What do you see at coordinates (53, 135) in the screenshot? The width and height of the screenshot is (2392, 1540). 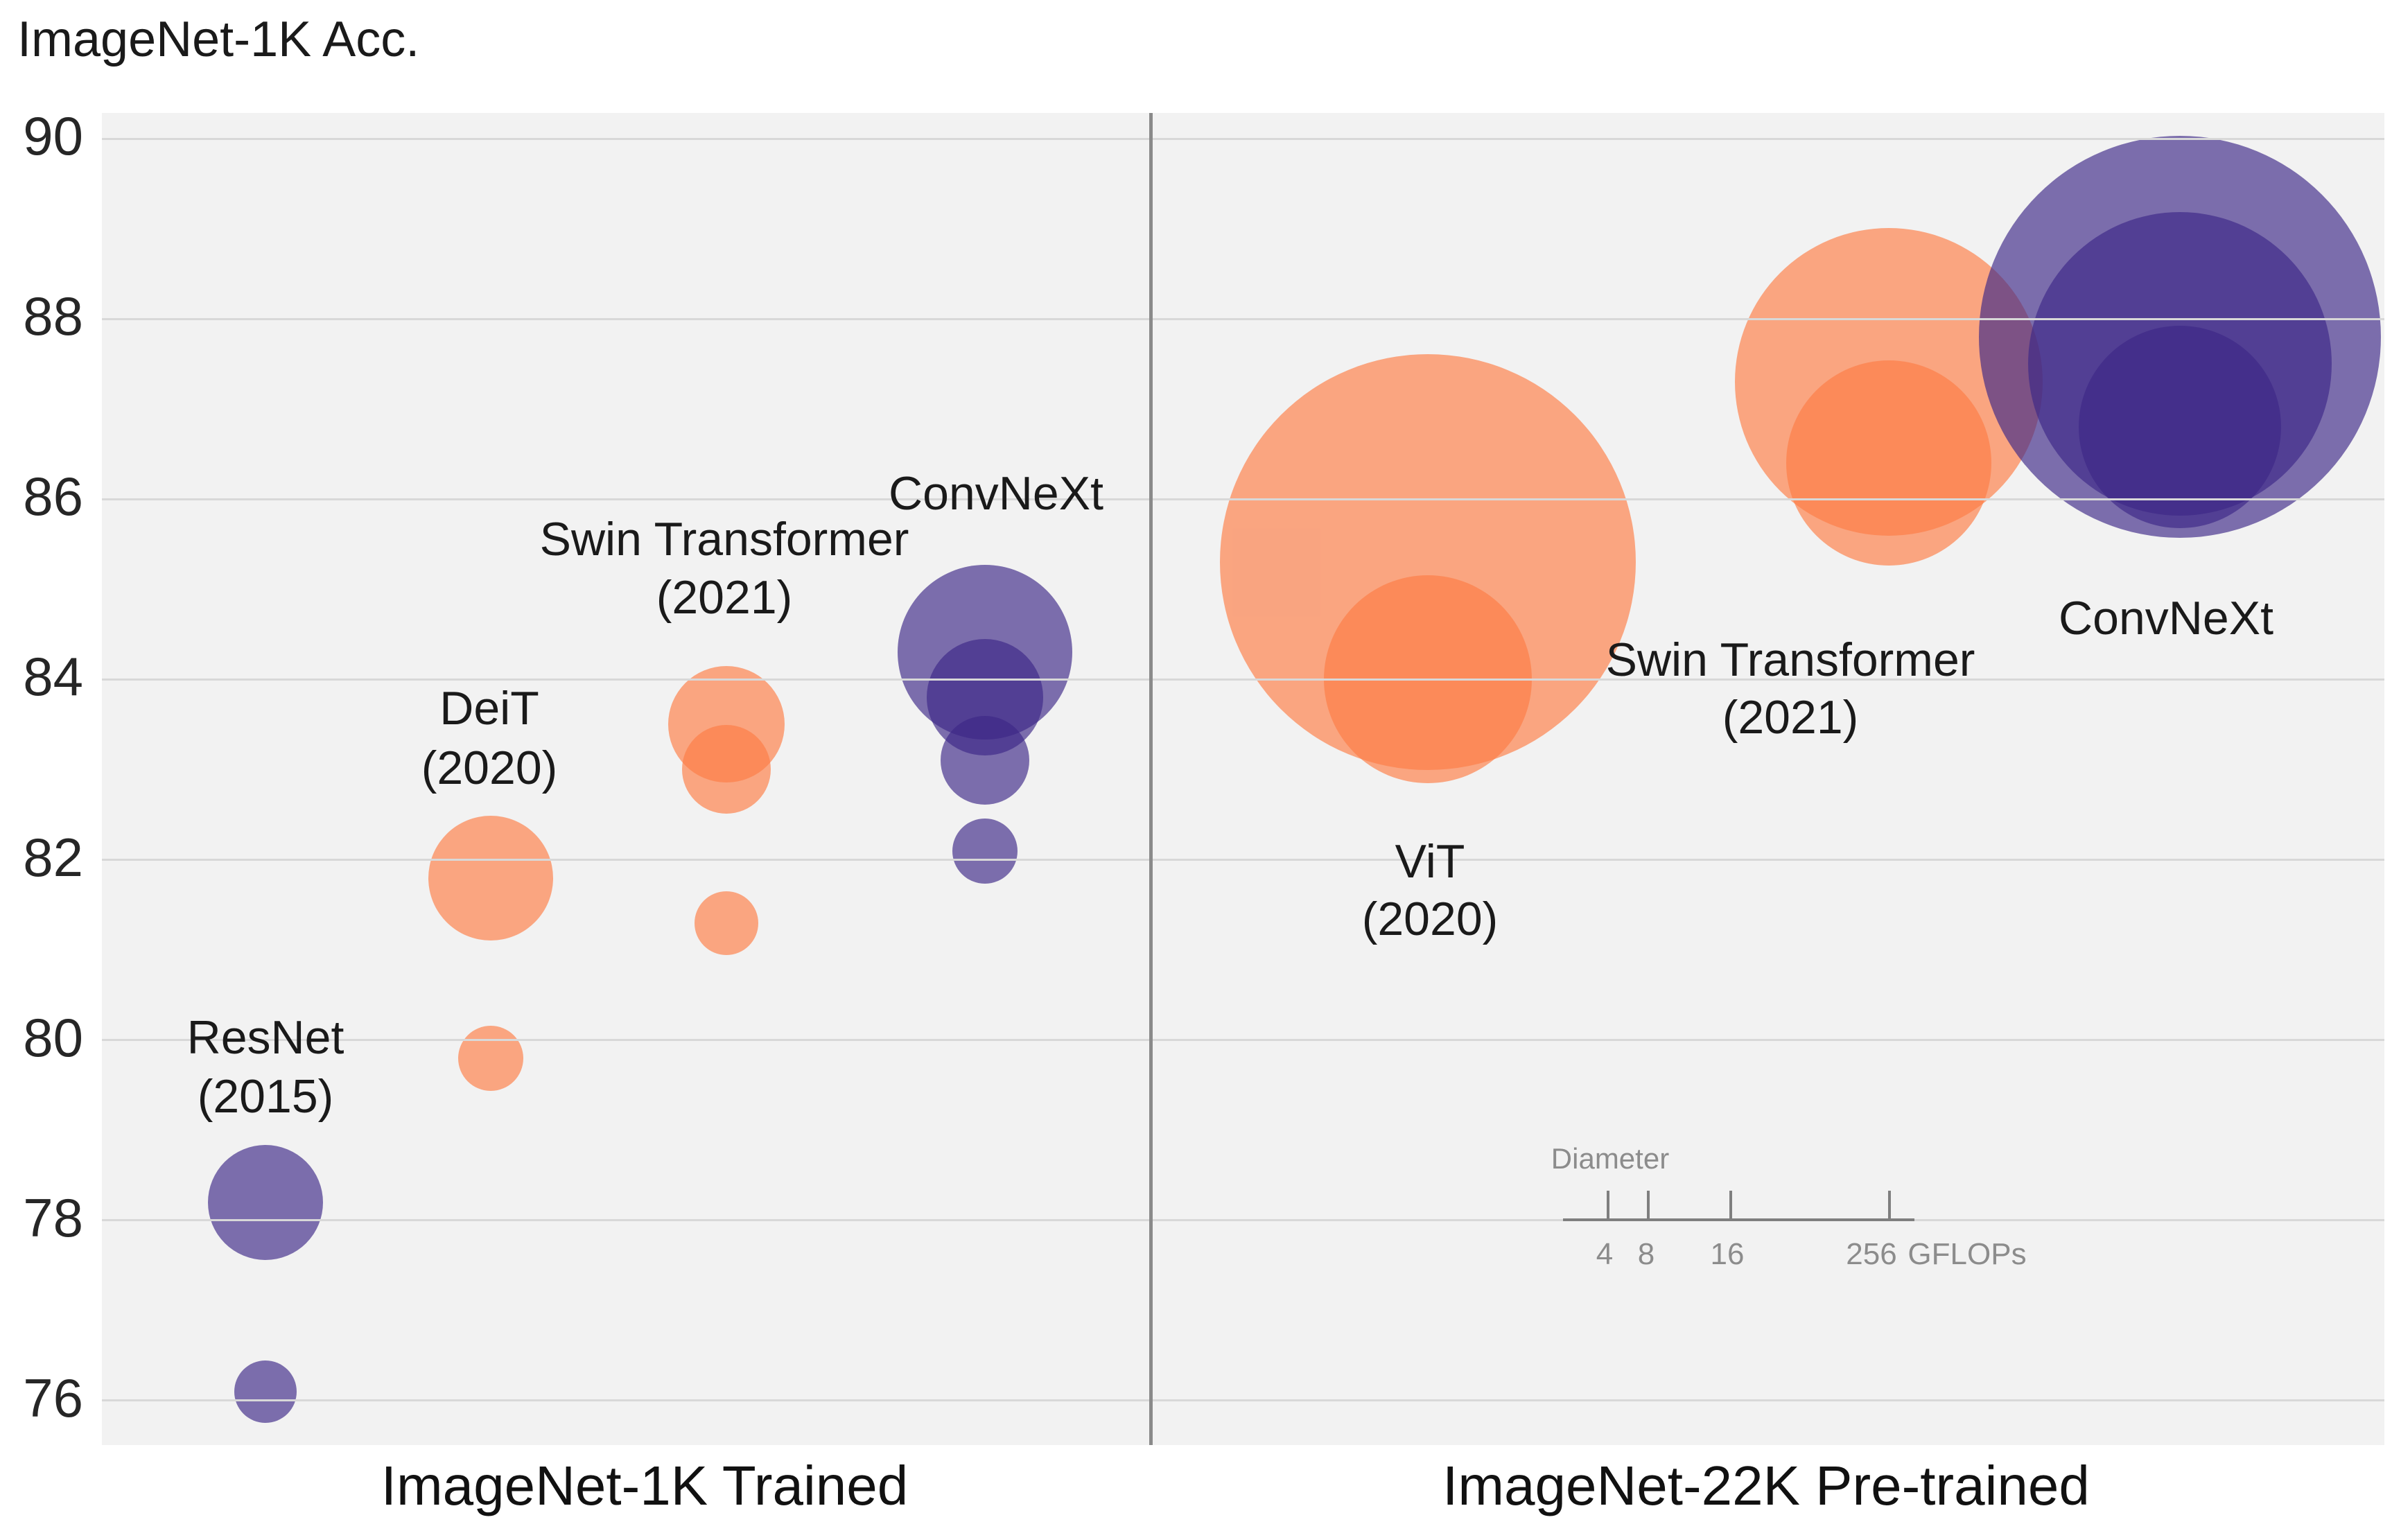 I see `y-tick-label-90: 90` at bounding box center [53, 135].